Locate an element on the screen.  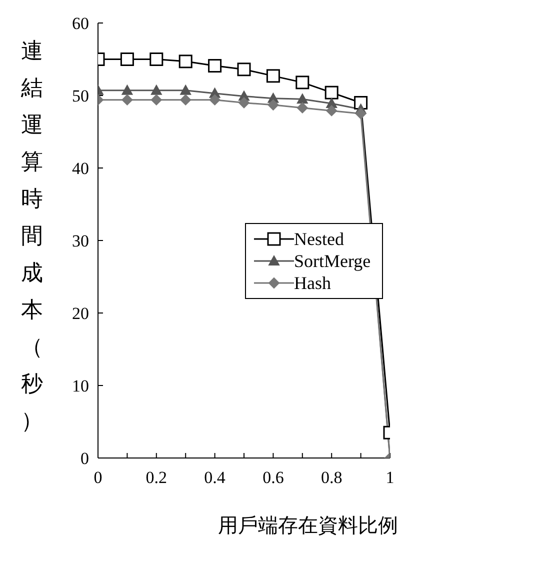
y-tick-label: 10 is located at coordinates (80, 386).